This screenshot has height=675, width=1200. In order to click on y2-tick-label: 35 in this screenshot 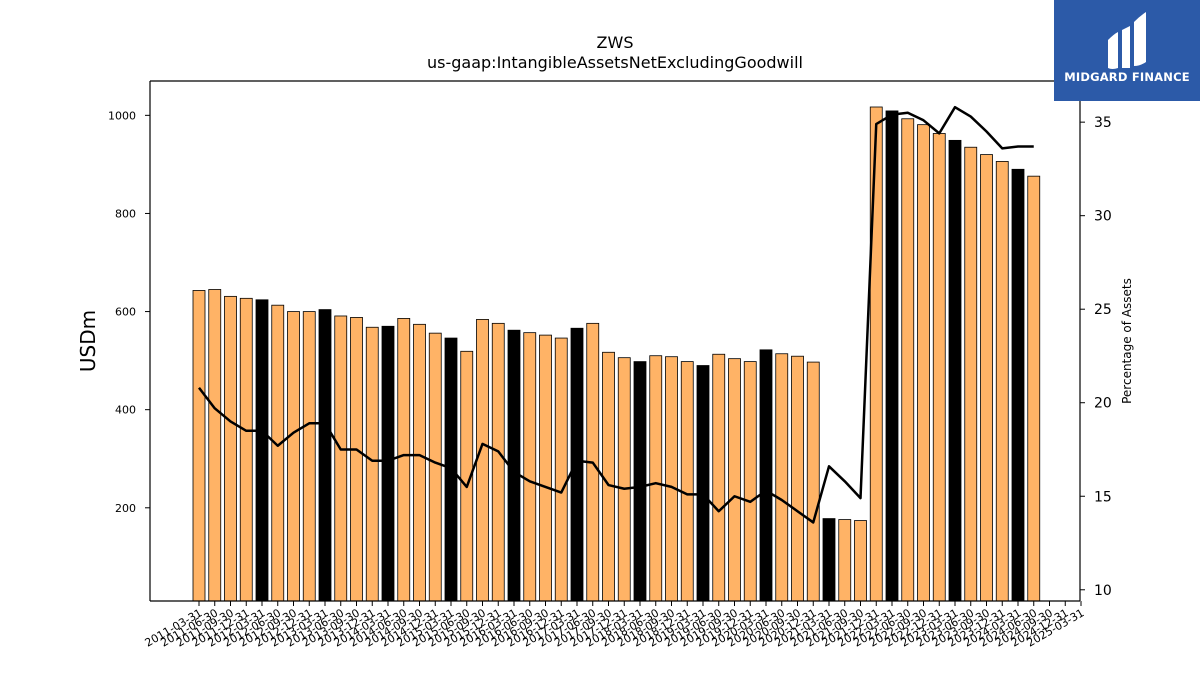, I will do `click(1103, 123)`.